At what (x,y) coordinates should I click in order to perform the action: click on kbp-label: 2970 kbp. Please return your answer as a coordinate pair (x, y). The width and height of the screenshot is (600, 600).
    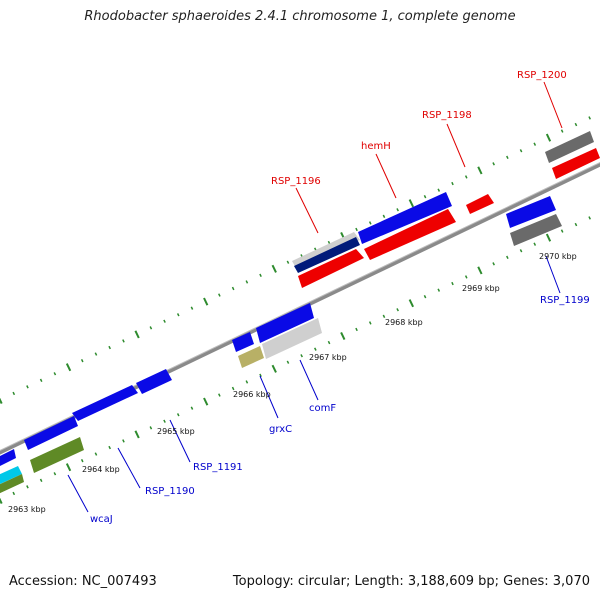
    Looking at the image, I should click on (558, 256).